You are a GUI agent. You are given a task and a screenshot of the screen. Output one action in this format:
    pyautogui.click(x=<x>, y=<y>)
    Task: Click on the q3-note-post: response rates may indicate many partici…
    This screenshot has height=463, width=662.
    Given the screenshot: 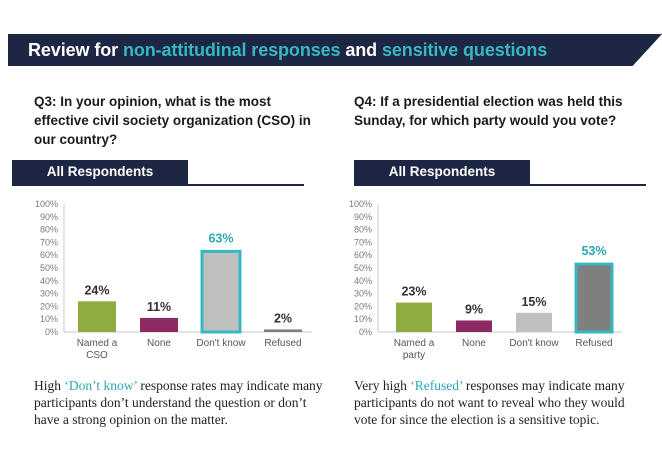 What is the action you would take?
    pyautogui.click(x=178, y=402)
    